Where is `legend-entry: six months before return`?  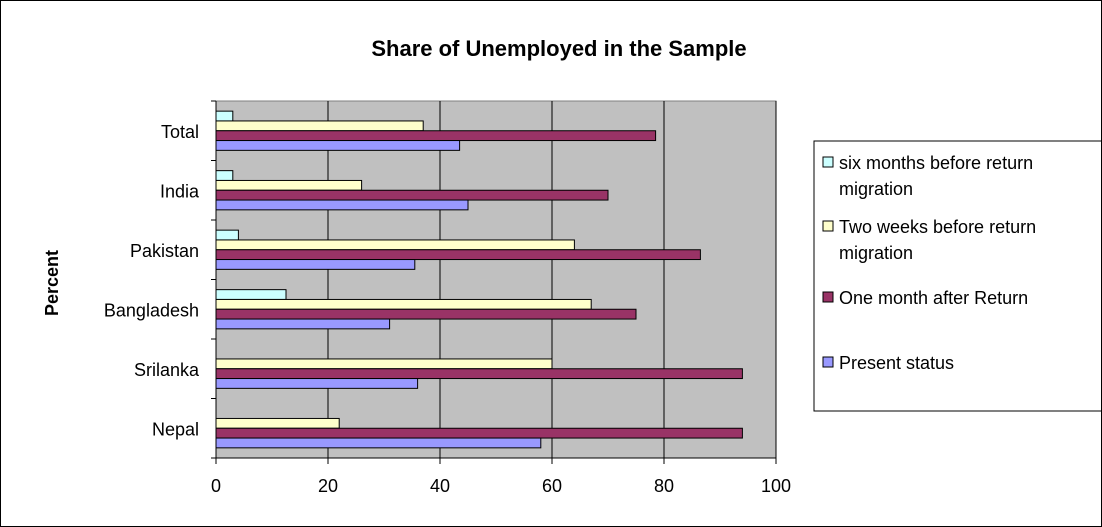 legend-entry: six months before return is located at coordinates (936, 163).